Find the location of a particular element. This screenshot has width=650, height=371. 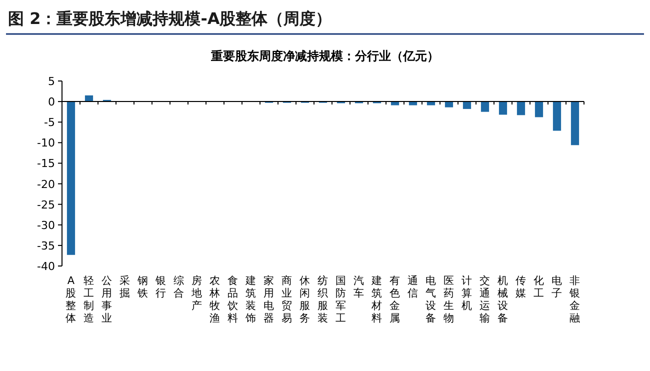

x-tick-label: 房地产 is located at coordinates (196, 293).